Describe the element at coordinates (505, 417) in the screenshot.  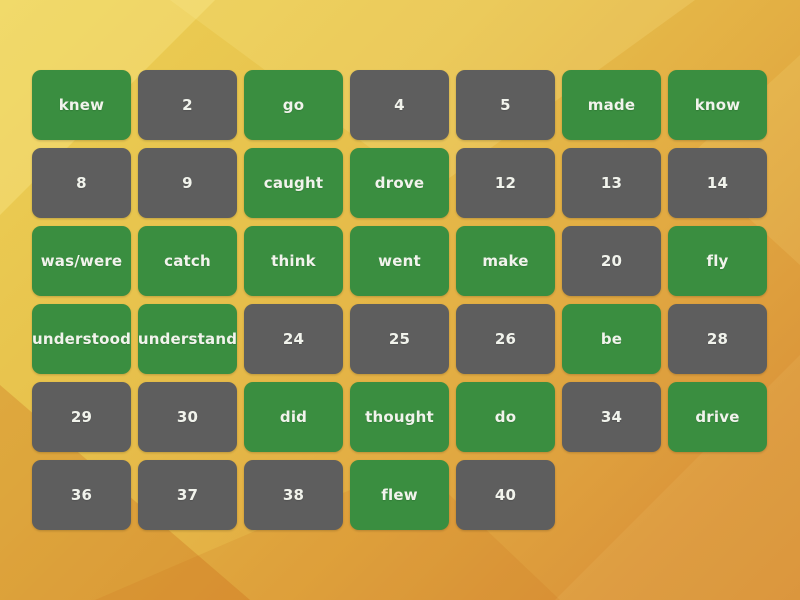
I see `word-tile: do` at that location.